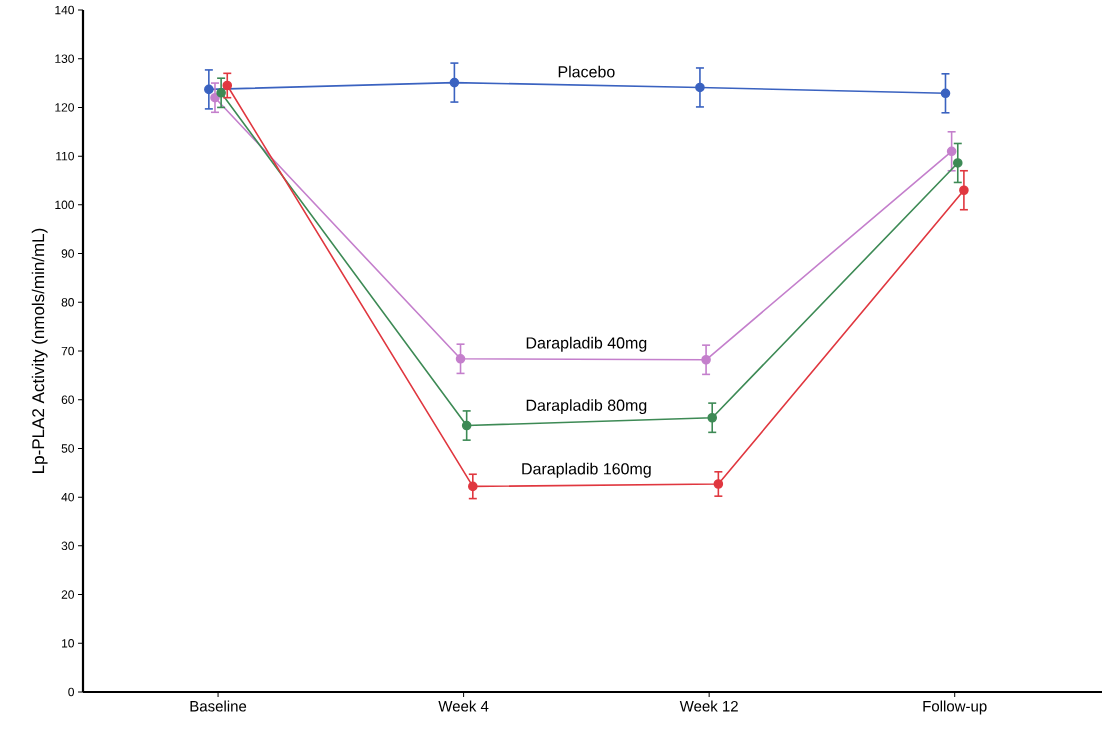 The width and height of the screenshot is (1102, 729). Describe the element at coordinates (68, 448) in the screenshot. I see `y-tick-label: 50` at that location.